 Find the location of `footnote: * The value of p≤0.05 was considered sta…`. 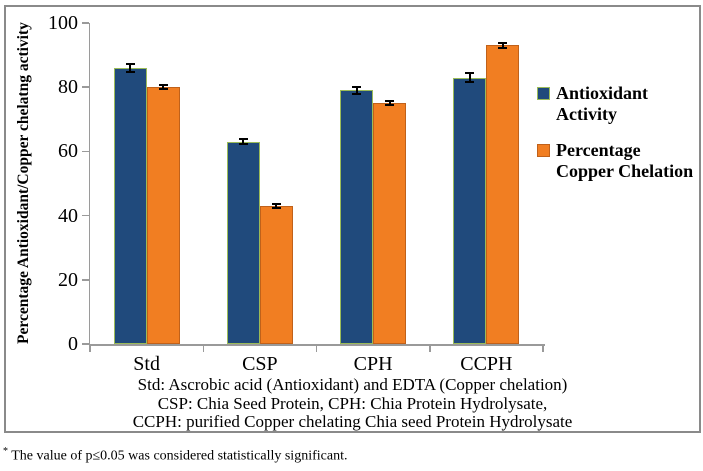

footnote: * The value of p≤0.05 was considered sta… is located at coordinates (175, 455).